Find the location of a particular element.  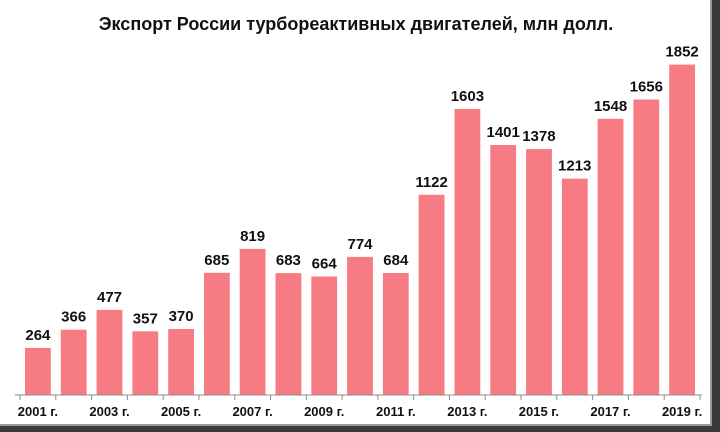

bar-2017 is located at coordinates (610, 257).